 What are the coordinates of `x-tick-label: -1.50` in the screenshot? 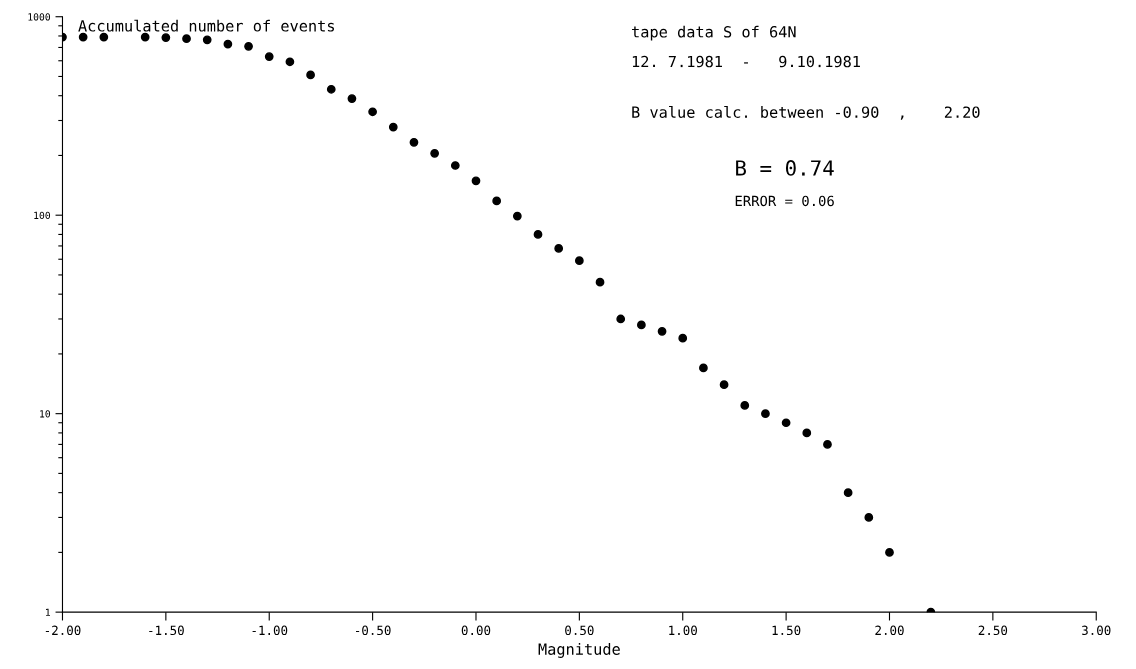 It's located at (166, 630).